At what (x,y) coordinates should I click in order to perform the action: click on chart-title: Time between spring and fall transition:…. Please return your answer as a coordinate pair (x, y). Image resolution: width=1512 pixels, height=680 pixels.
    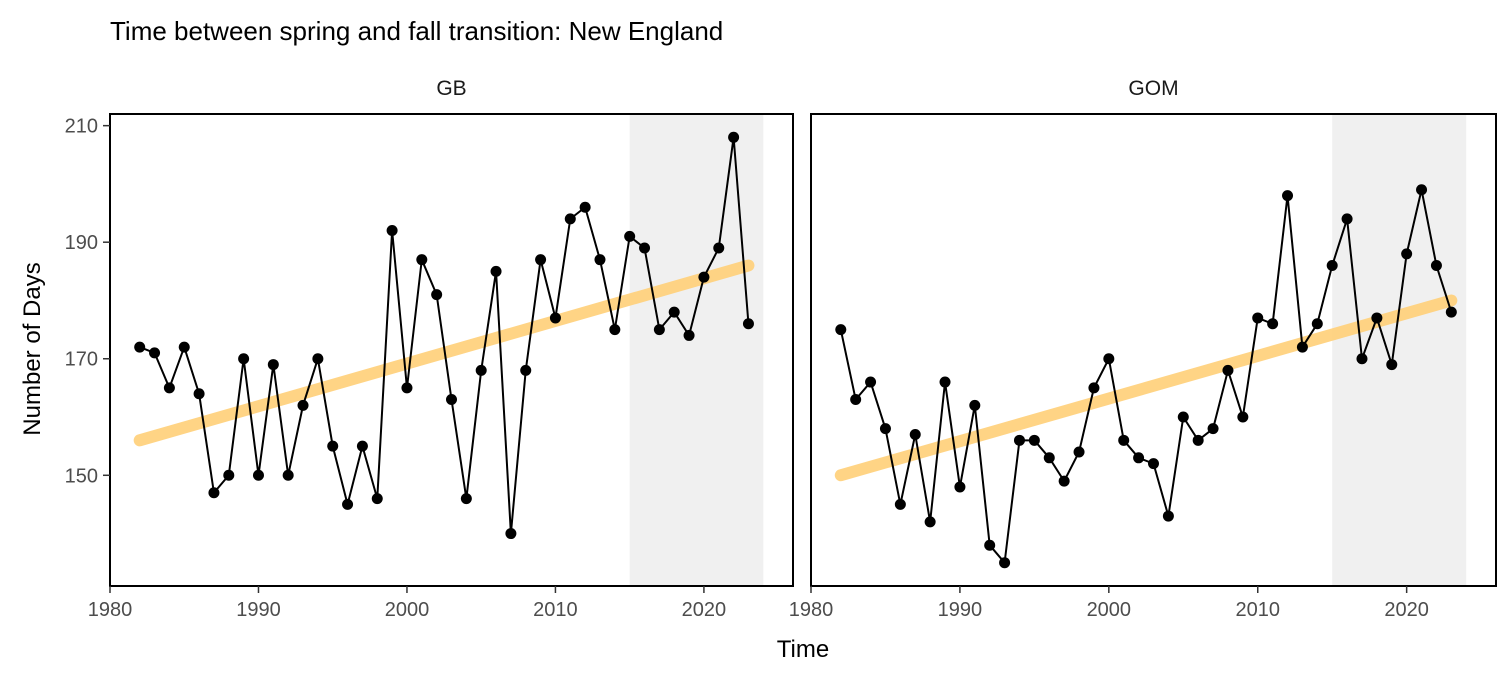
    Looking at the image, I should click on (416, 31).